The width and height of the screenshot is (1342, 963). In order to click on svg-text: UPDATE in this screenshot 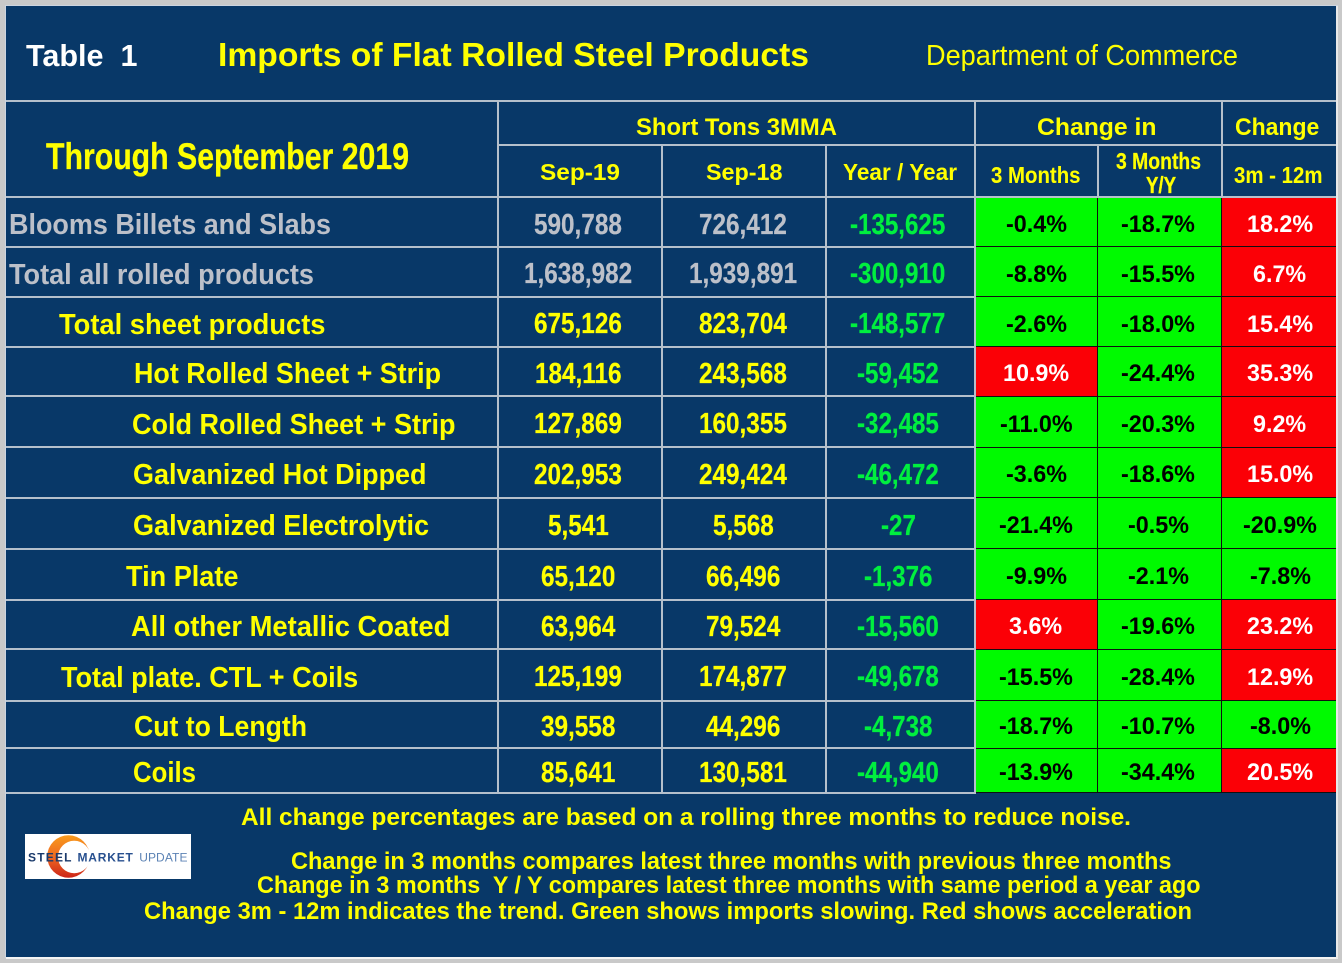, I will do `click(163, 857)`.